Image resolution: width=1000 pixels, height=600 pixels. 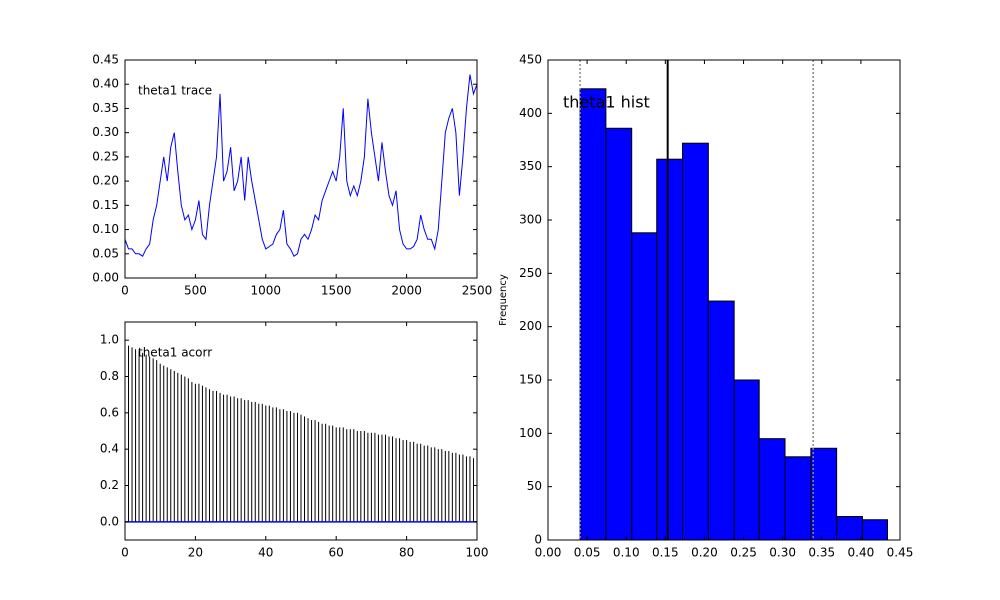 I want to click on y-tick-label: 400, so click(x=530, y=113).